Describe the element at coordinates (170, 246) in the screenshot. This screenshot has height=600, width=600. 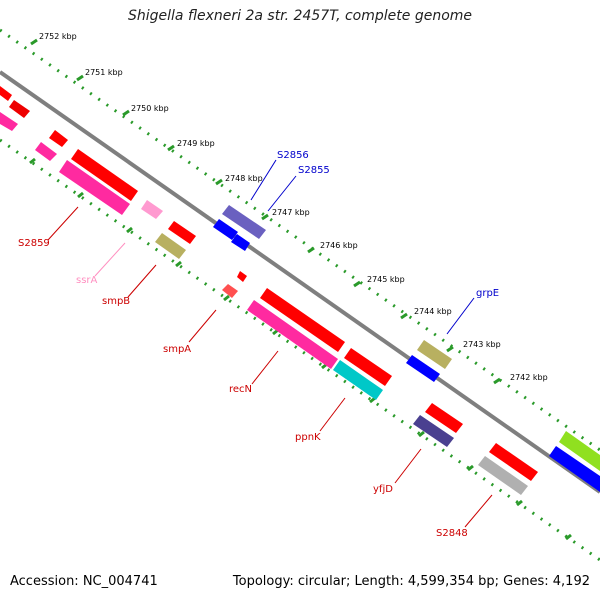
I see `gene-smpb` at that location.